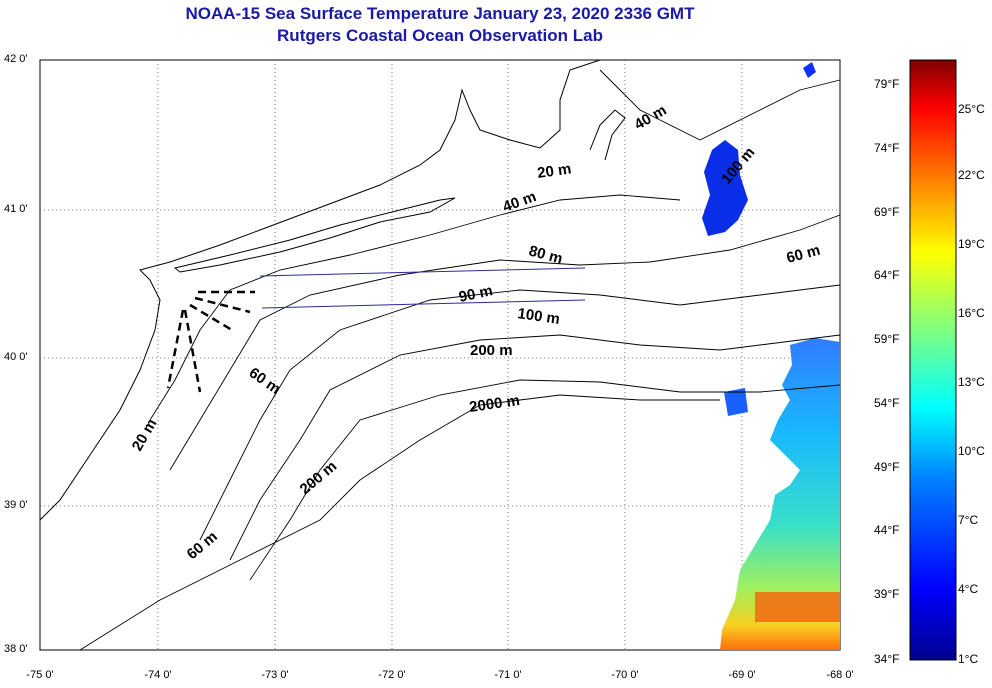 This screenshot has width=992, height=688. What do you see at coordinates (16, 357) in the screenshot?
I see `y-tick-label: 40 0'` at bounding box center [16, 357].